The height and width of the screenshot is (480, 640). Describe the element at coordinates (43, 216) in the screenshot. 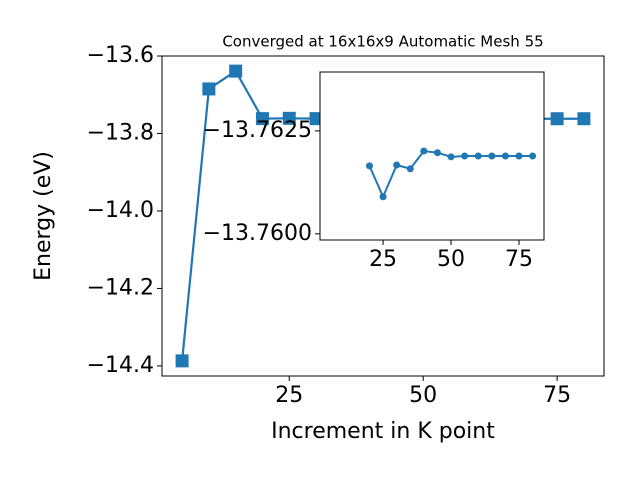

I see `y-axis-label: Energy (eV)` at that location.